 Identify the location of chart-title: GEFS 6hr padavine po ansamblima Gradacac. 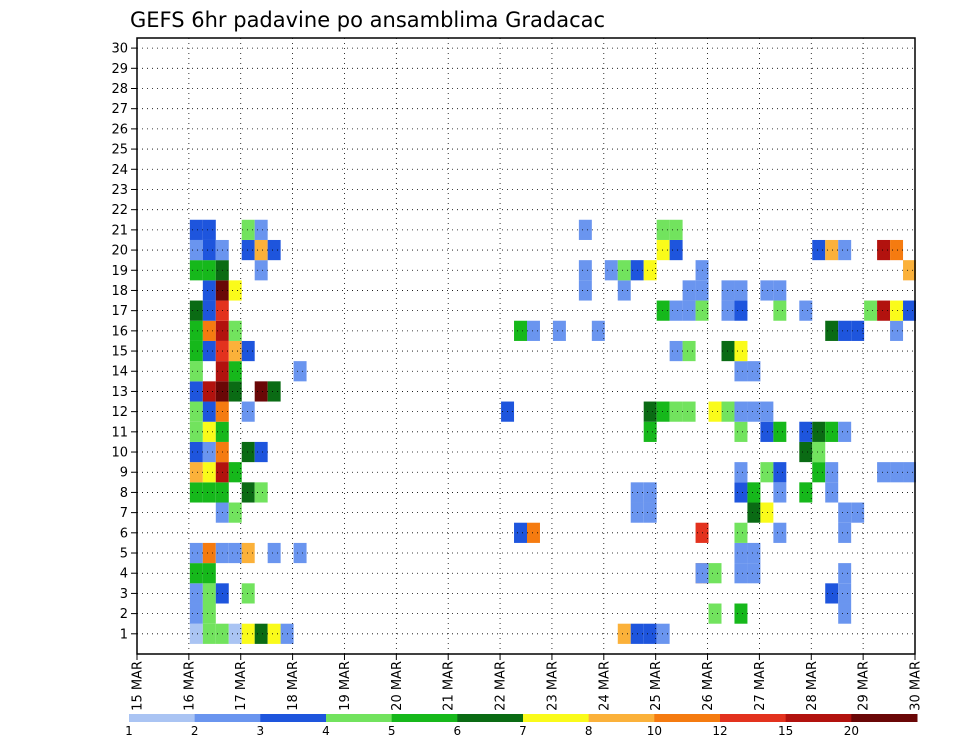
(367, 20).